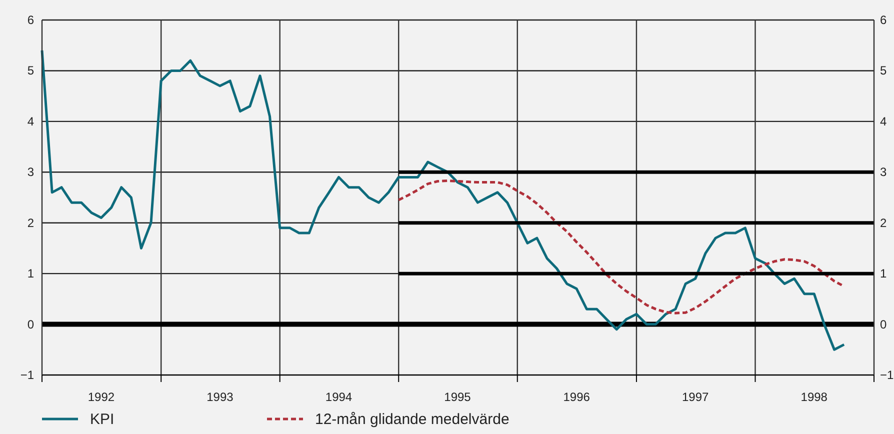  I want to click on y2-tick-label: 5, so click(883, 71).